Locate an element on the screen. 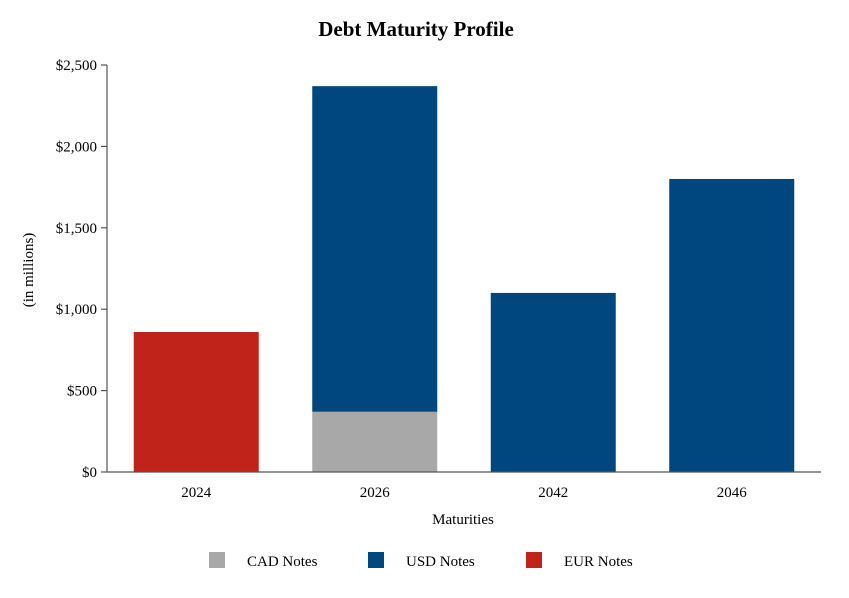 The image size is (849, 598). legend-swatch-eur-notes is located at coordinates (534, 560).